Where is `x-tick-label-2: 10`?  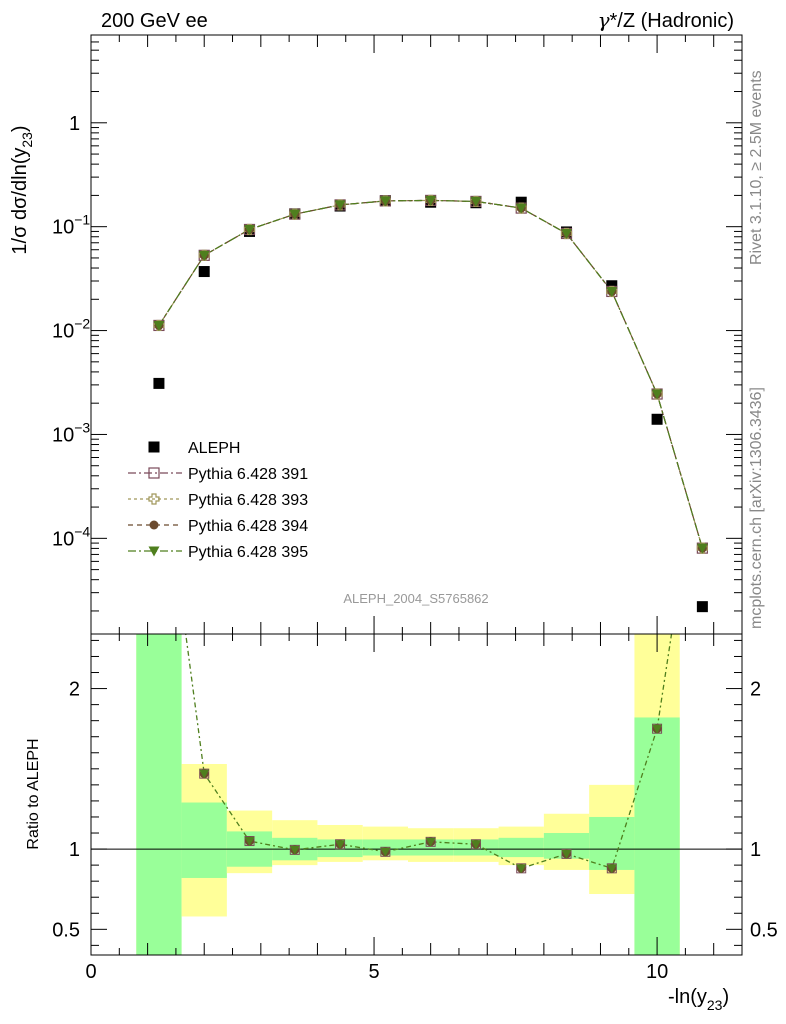
x-tick-label-2: 10 is located at coordinates (657, 972).